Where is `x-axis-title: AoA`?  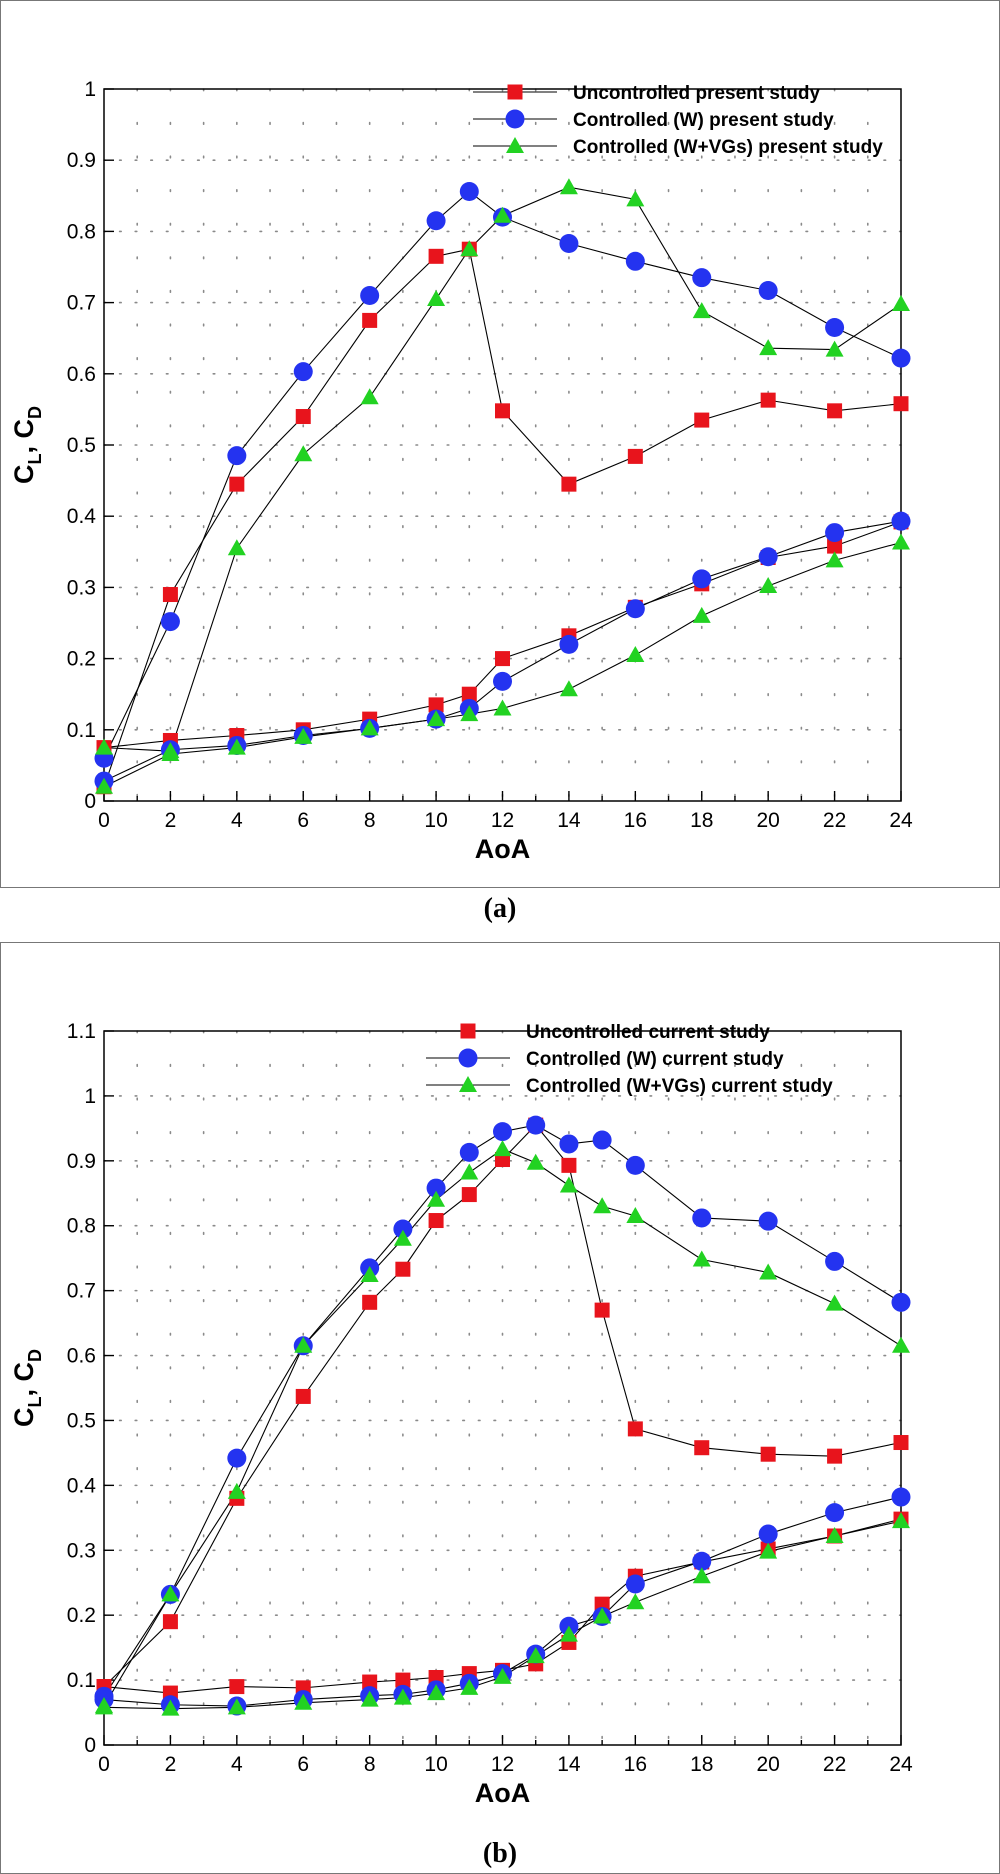 x-axis-title: AoA is located at coordinates (503, 1793).